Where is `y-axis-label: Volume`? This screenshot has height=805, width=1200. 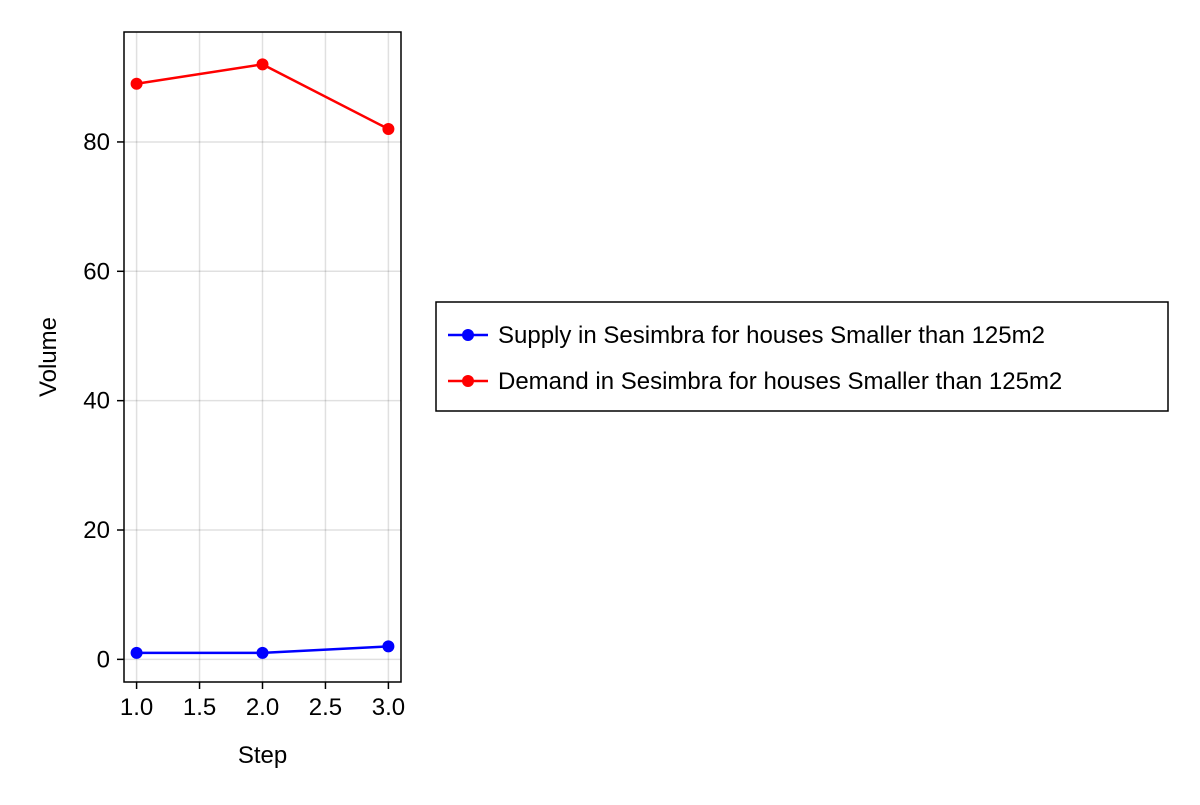 y-axis-label: Volume is located at coordinates (48, 357).